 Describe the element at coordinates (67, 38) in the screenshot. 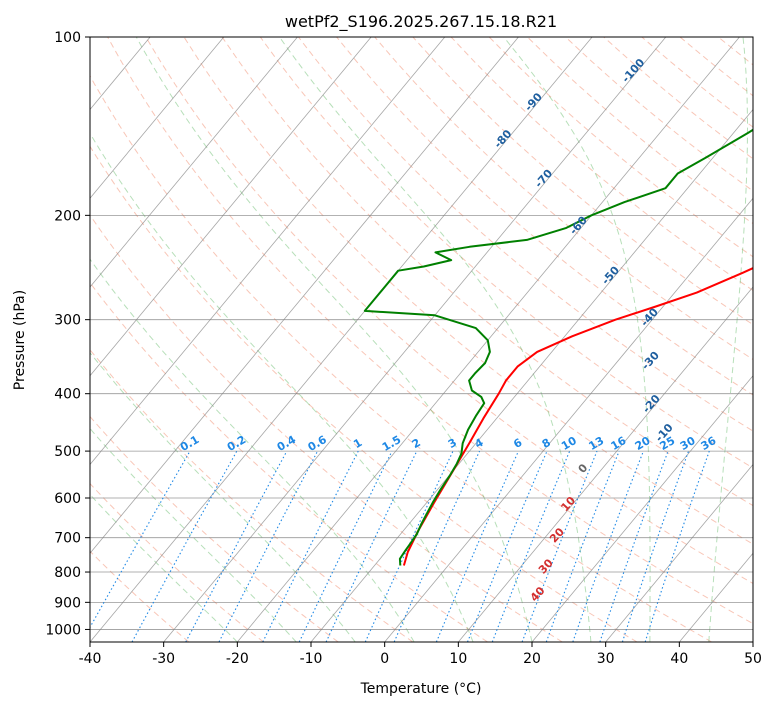

I see `y-tick-label: 100` at that location.